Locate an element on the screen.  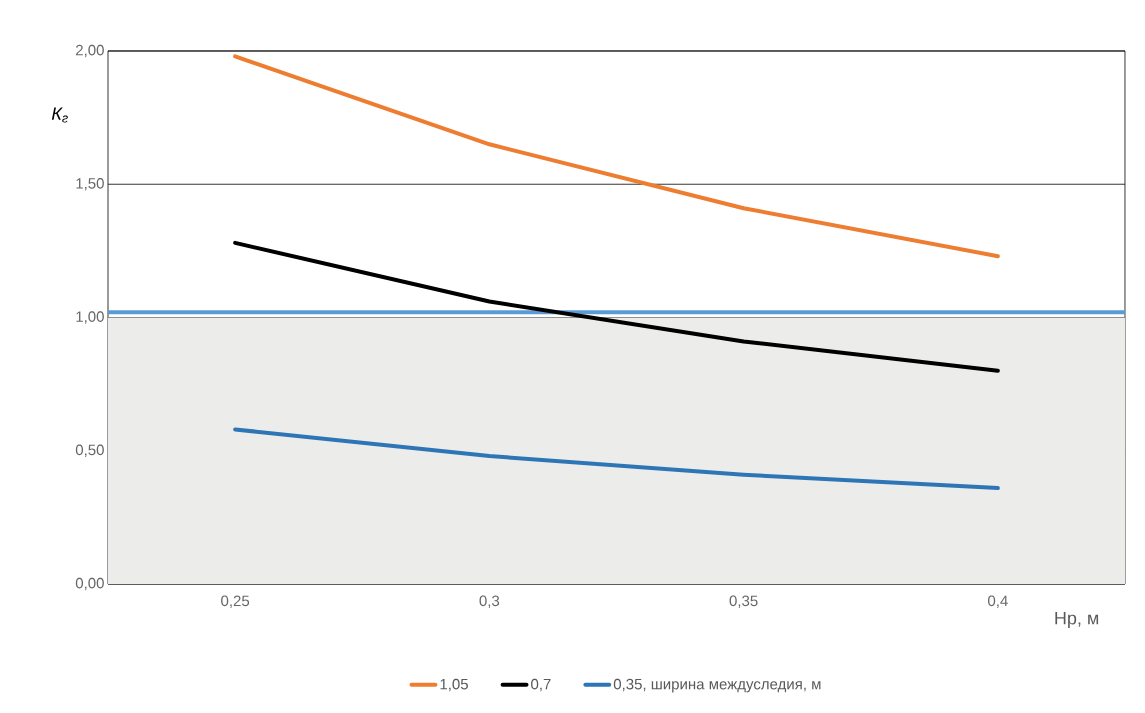
legend-label: 0,7 is located at coordinates (541, 685).